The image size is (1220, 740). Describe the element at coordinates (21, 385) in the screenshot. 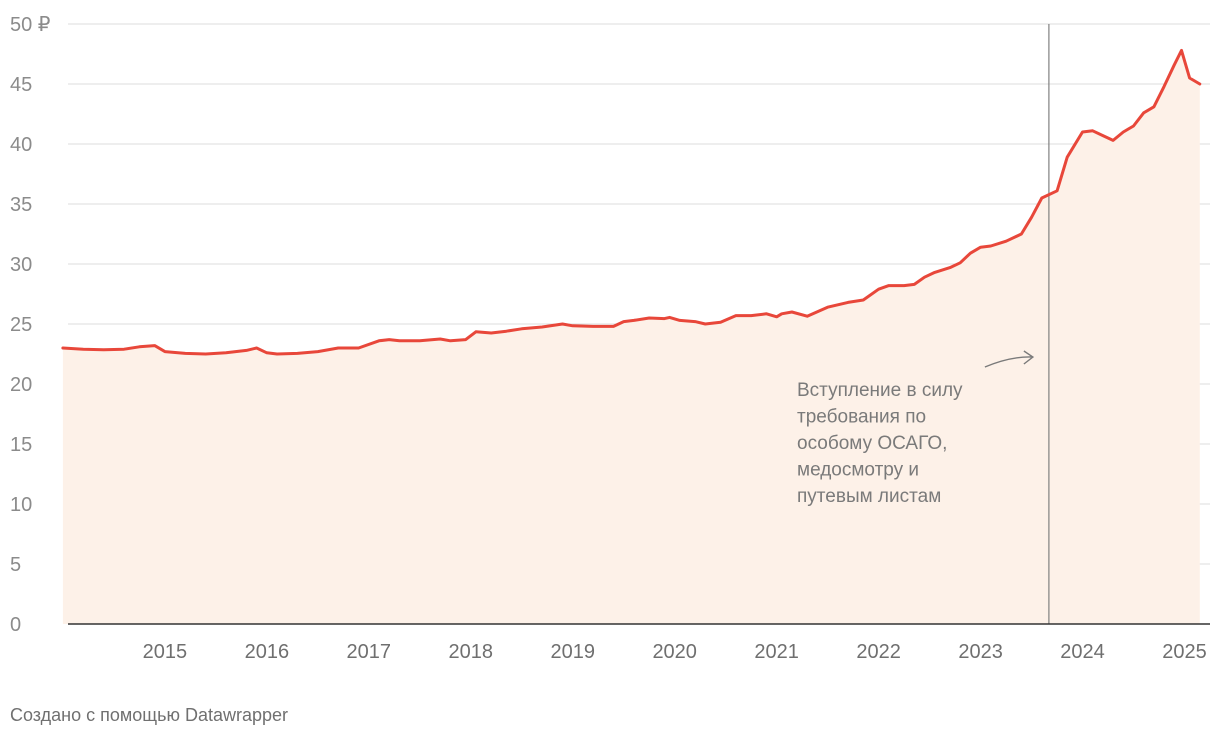

I see `y-tick-label: 20` at that location.